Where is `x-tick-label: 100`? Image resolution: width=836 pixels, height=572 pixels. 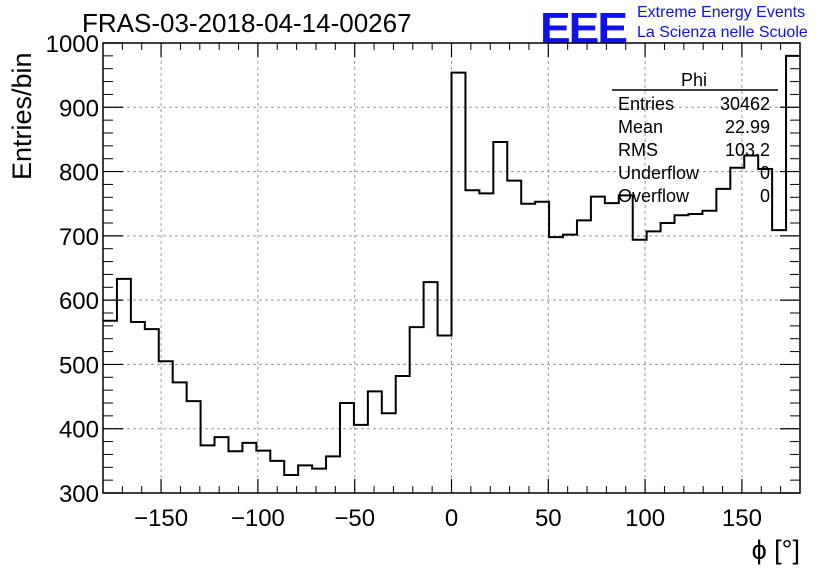
x-tick-label: 100 is located at coordinates (645, 518).